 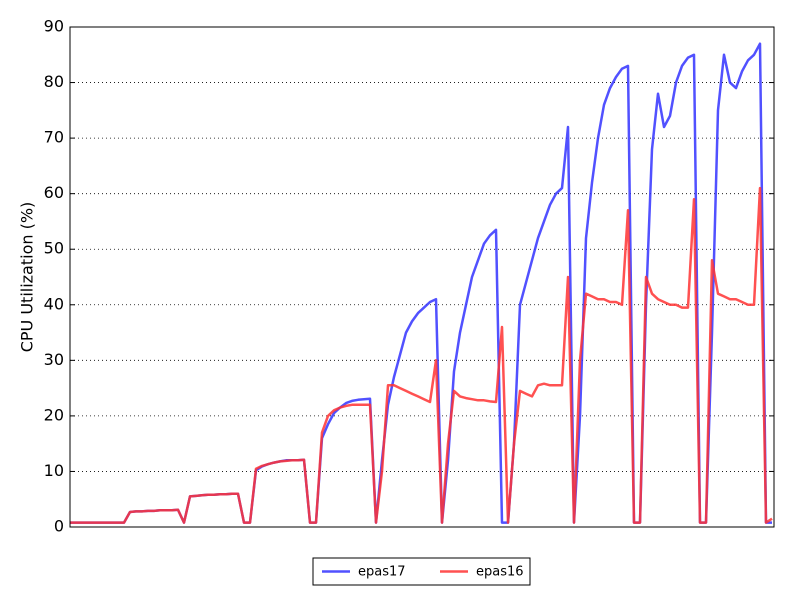 I want to click on y-tick-label: 80, so click(x=54, y=81).